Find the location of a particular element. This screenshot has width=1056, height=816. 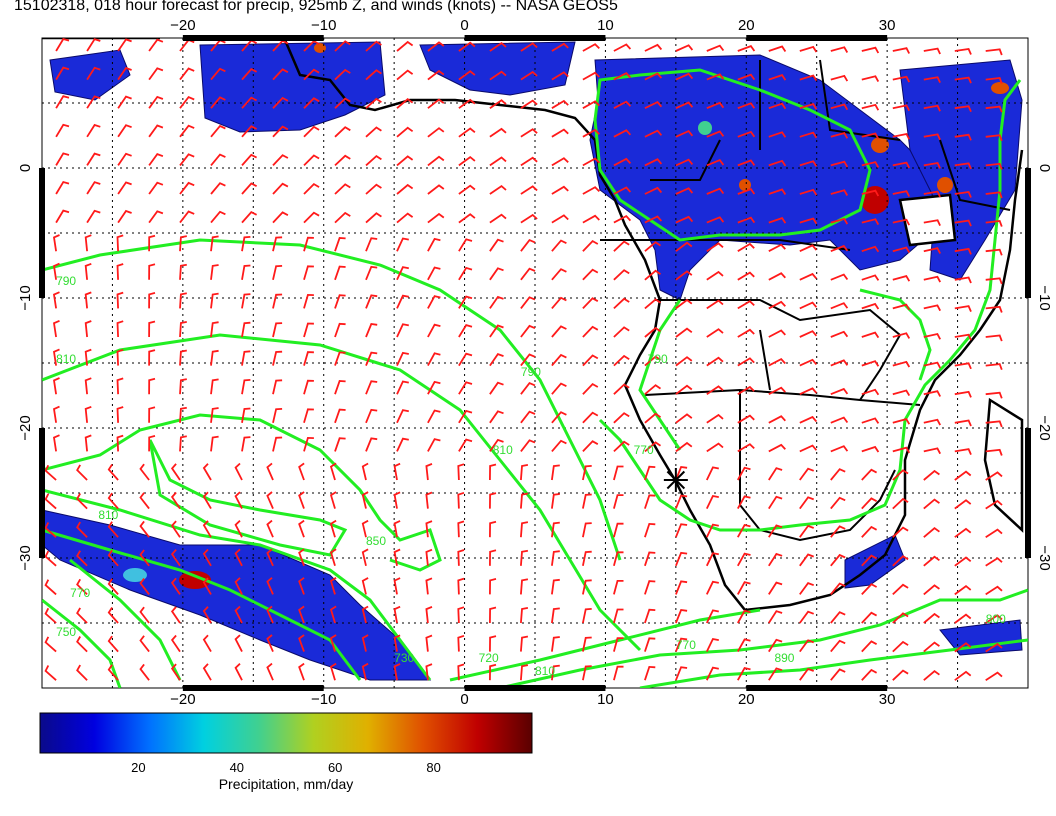

station-marker-icon is located at coordinates (675, 480).